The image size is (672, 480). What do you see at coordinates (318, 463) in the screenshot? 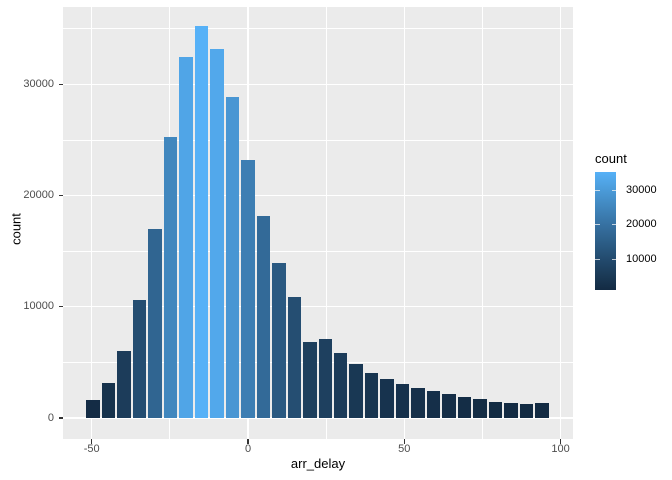
I see `x-axis-title: arr_delay` at bounding box center [318, 463].